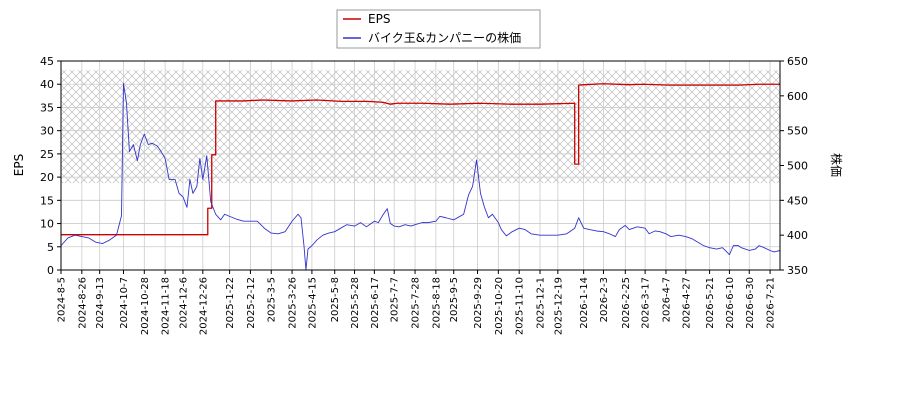 The image size is (900, 400). I want to click on right-y-tick-label: 350, so click(797, 270).